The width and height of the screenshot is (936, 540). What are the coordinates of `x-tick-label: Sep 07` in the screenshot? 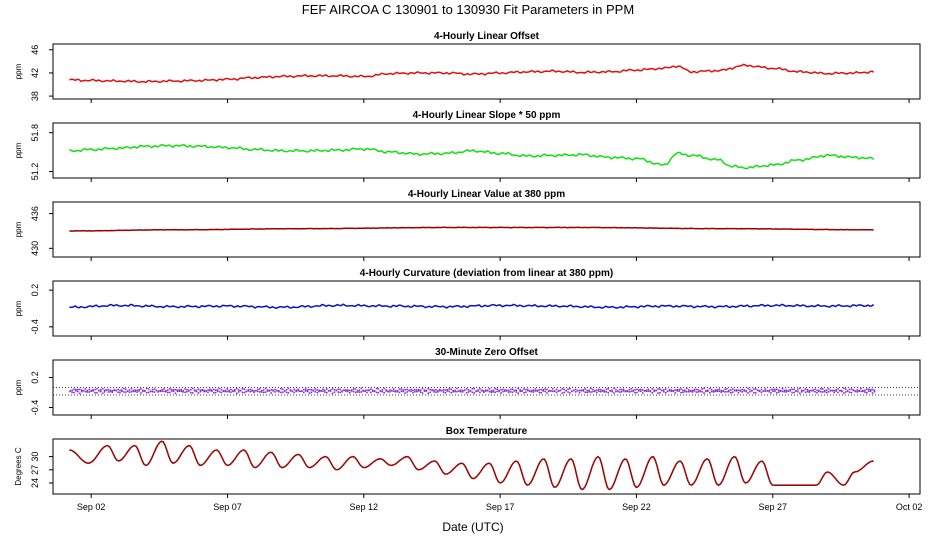 It's located at (227, 507).